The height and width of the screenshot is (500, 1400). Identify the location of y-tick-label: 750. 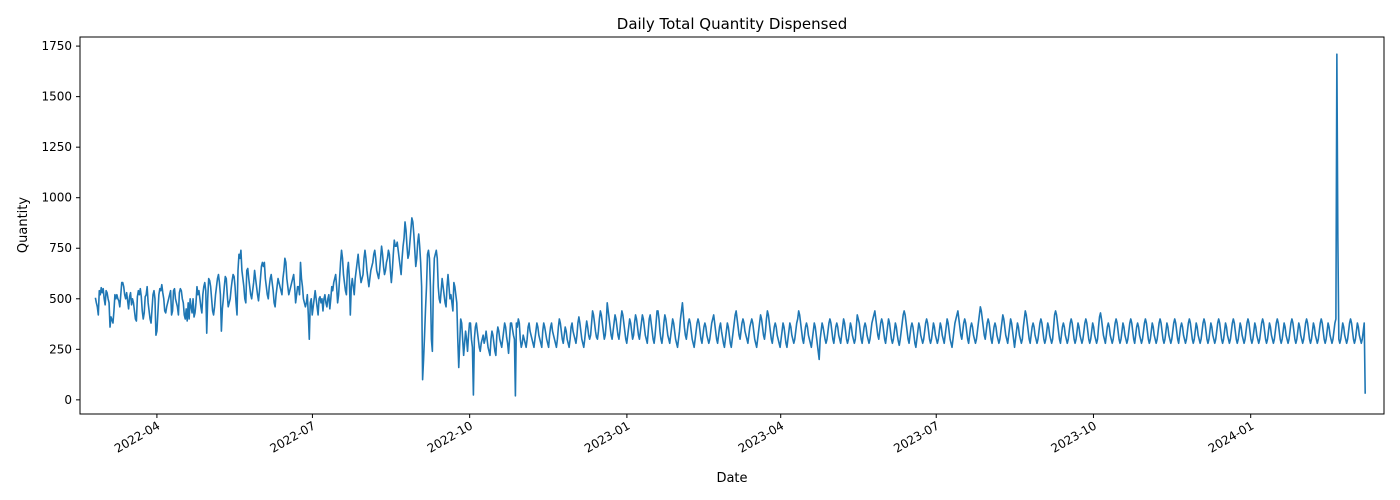
(60, 248).